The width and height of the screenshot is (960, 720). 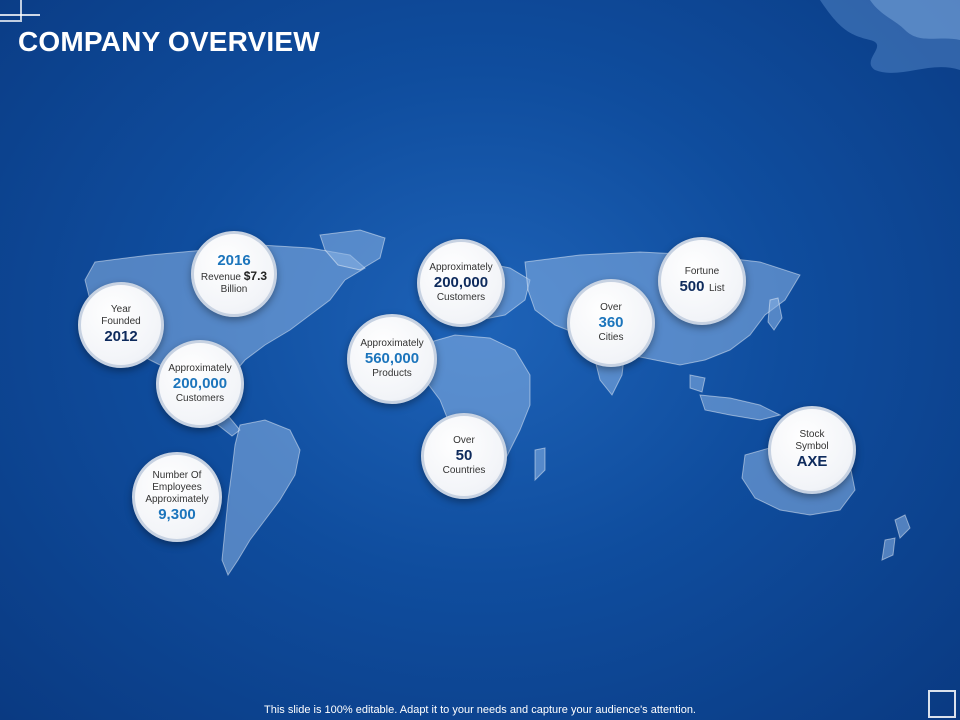 What do you see at coordinates (890, 36) in the screenshot?
I see `brush-stroke-decoration` at bounding box center [890, 36].